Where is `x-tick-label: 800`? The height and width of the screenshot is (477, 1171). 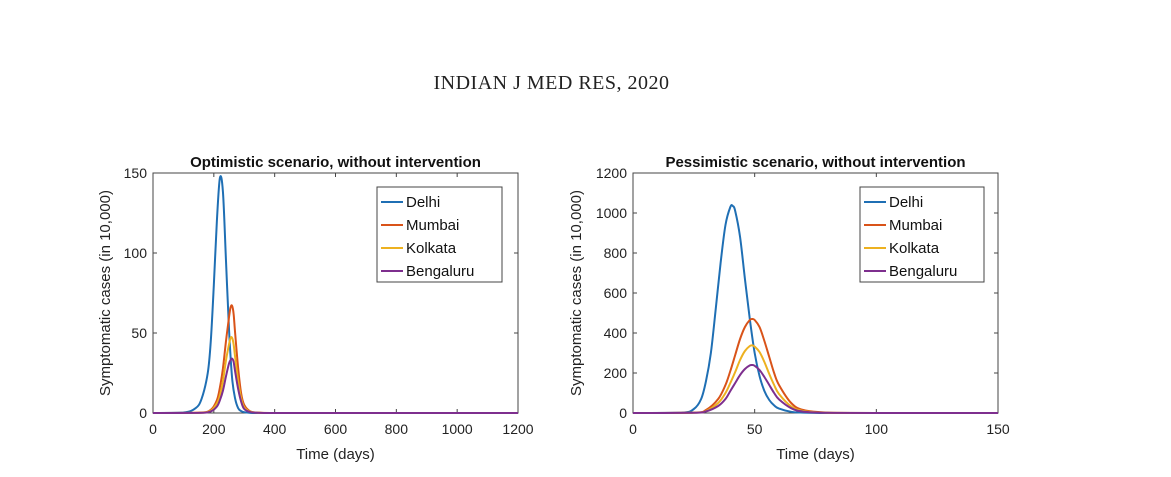
x-tick-label: 800 is located at coordinates (397, 429).